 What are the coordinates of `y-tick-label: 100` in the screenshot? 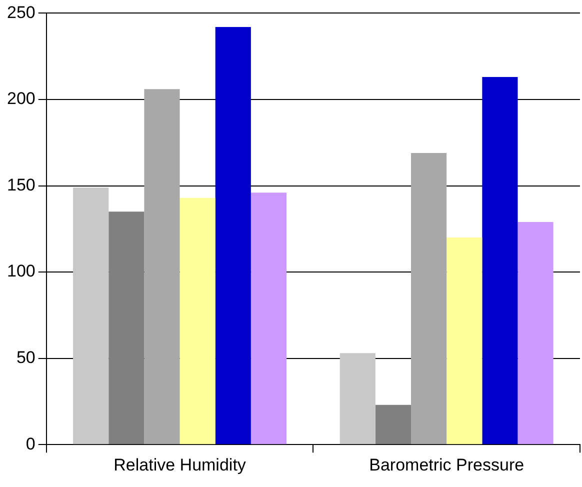 It's located at (21, 271).